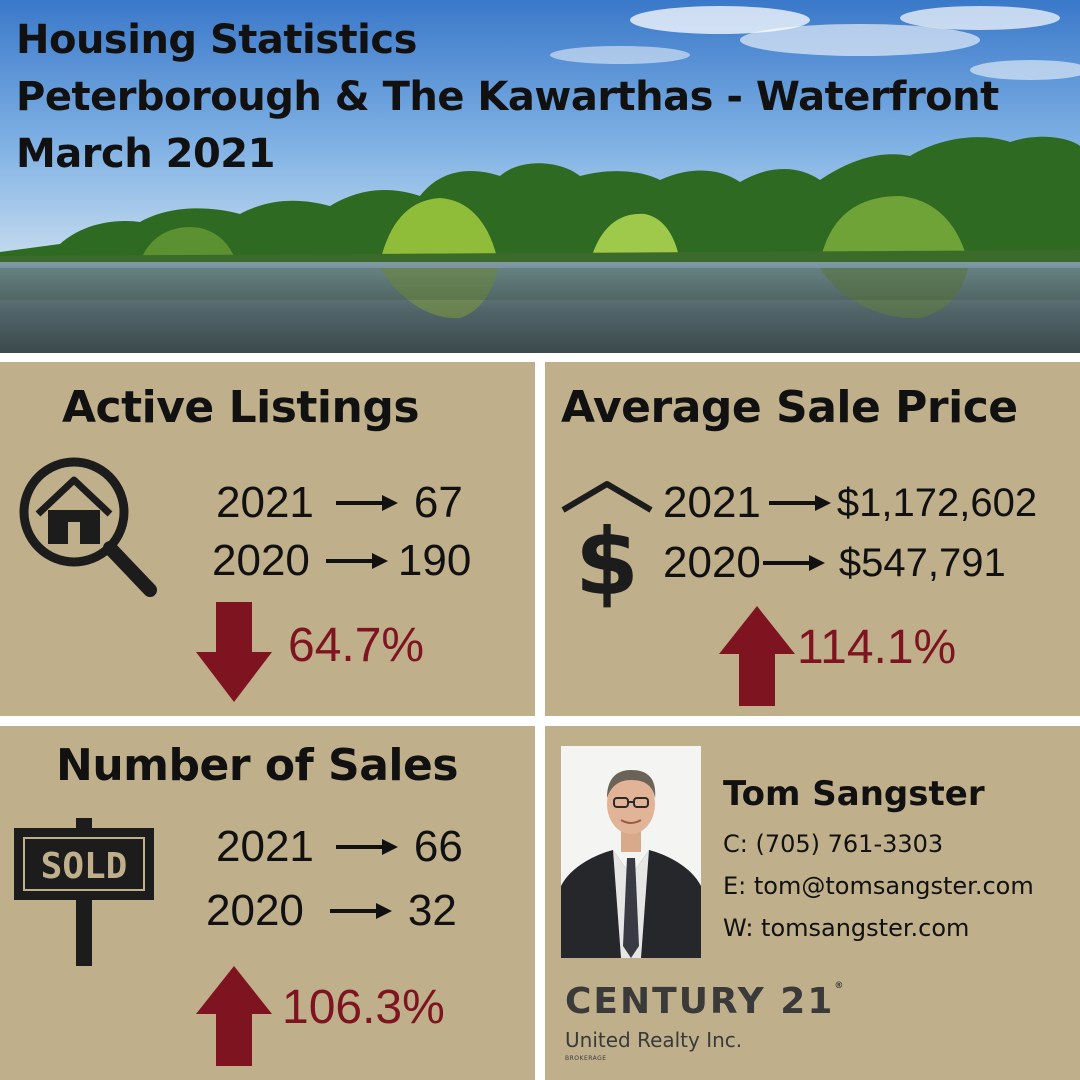  I want to click on active-row-2020: 2020 190, so click(341, 561).